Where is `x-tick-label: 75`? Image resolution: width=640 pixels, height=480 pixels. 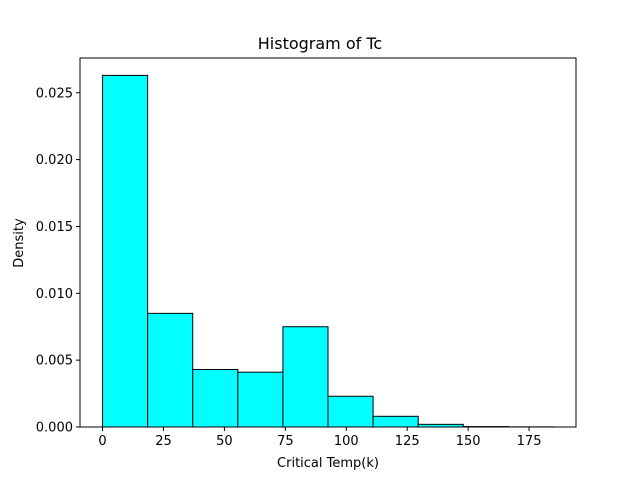 x-tick-label: 75 is located at coordinates (285, 441).